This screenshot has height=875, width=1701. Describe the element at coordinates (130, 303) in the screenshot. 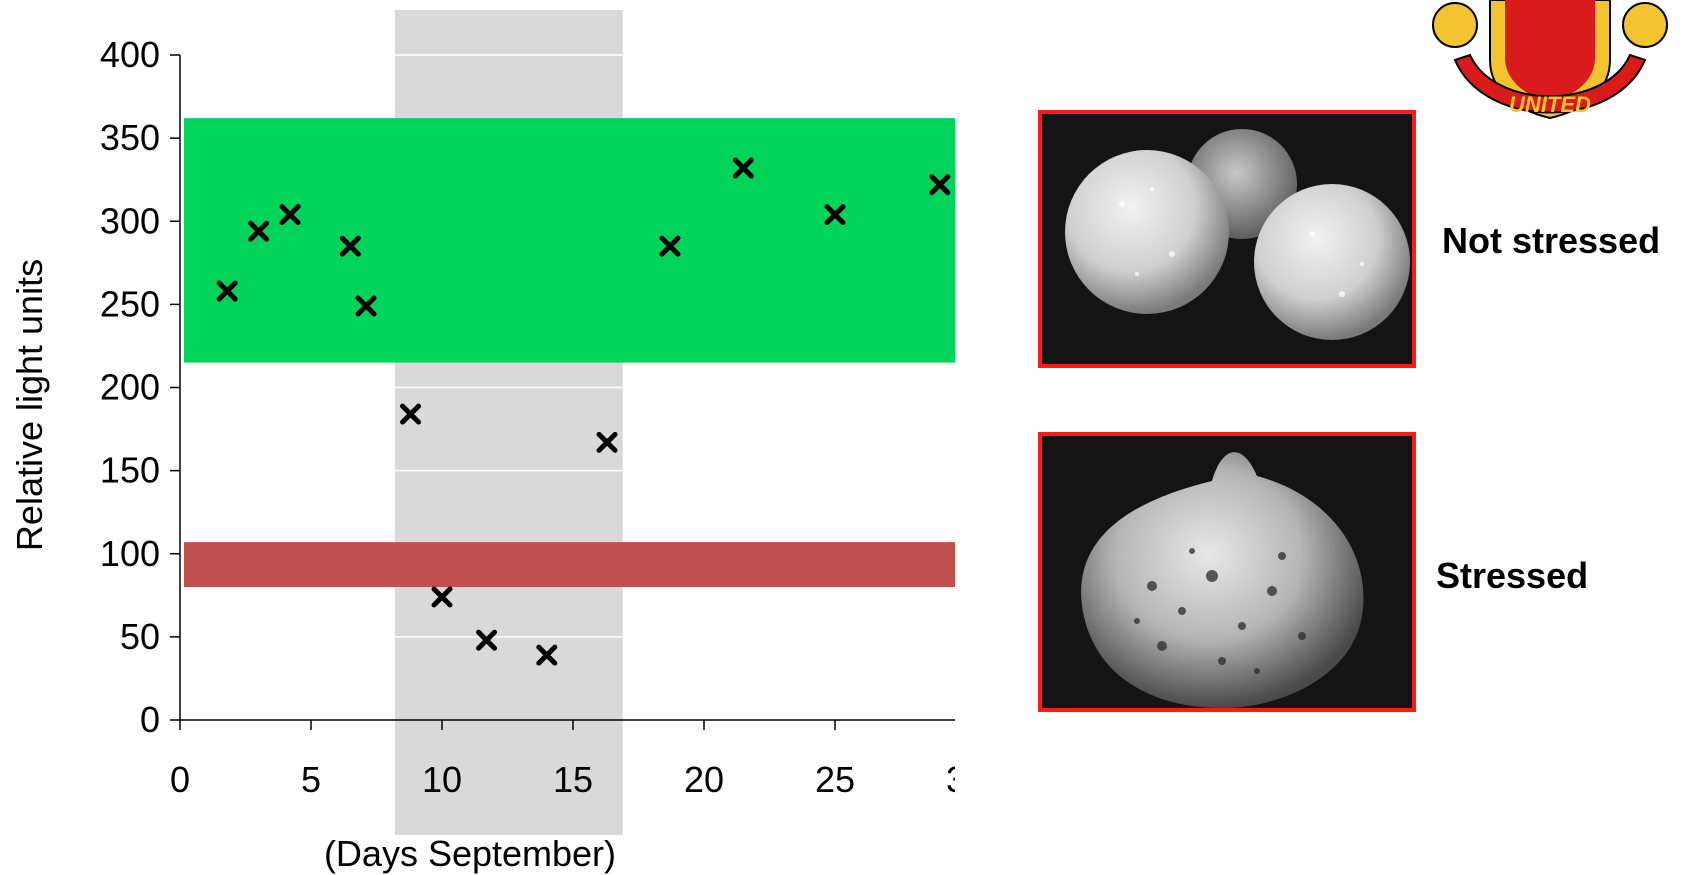

I see `y-tick-label: 250` at that location.